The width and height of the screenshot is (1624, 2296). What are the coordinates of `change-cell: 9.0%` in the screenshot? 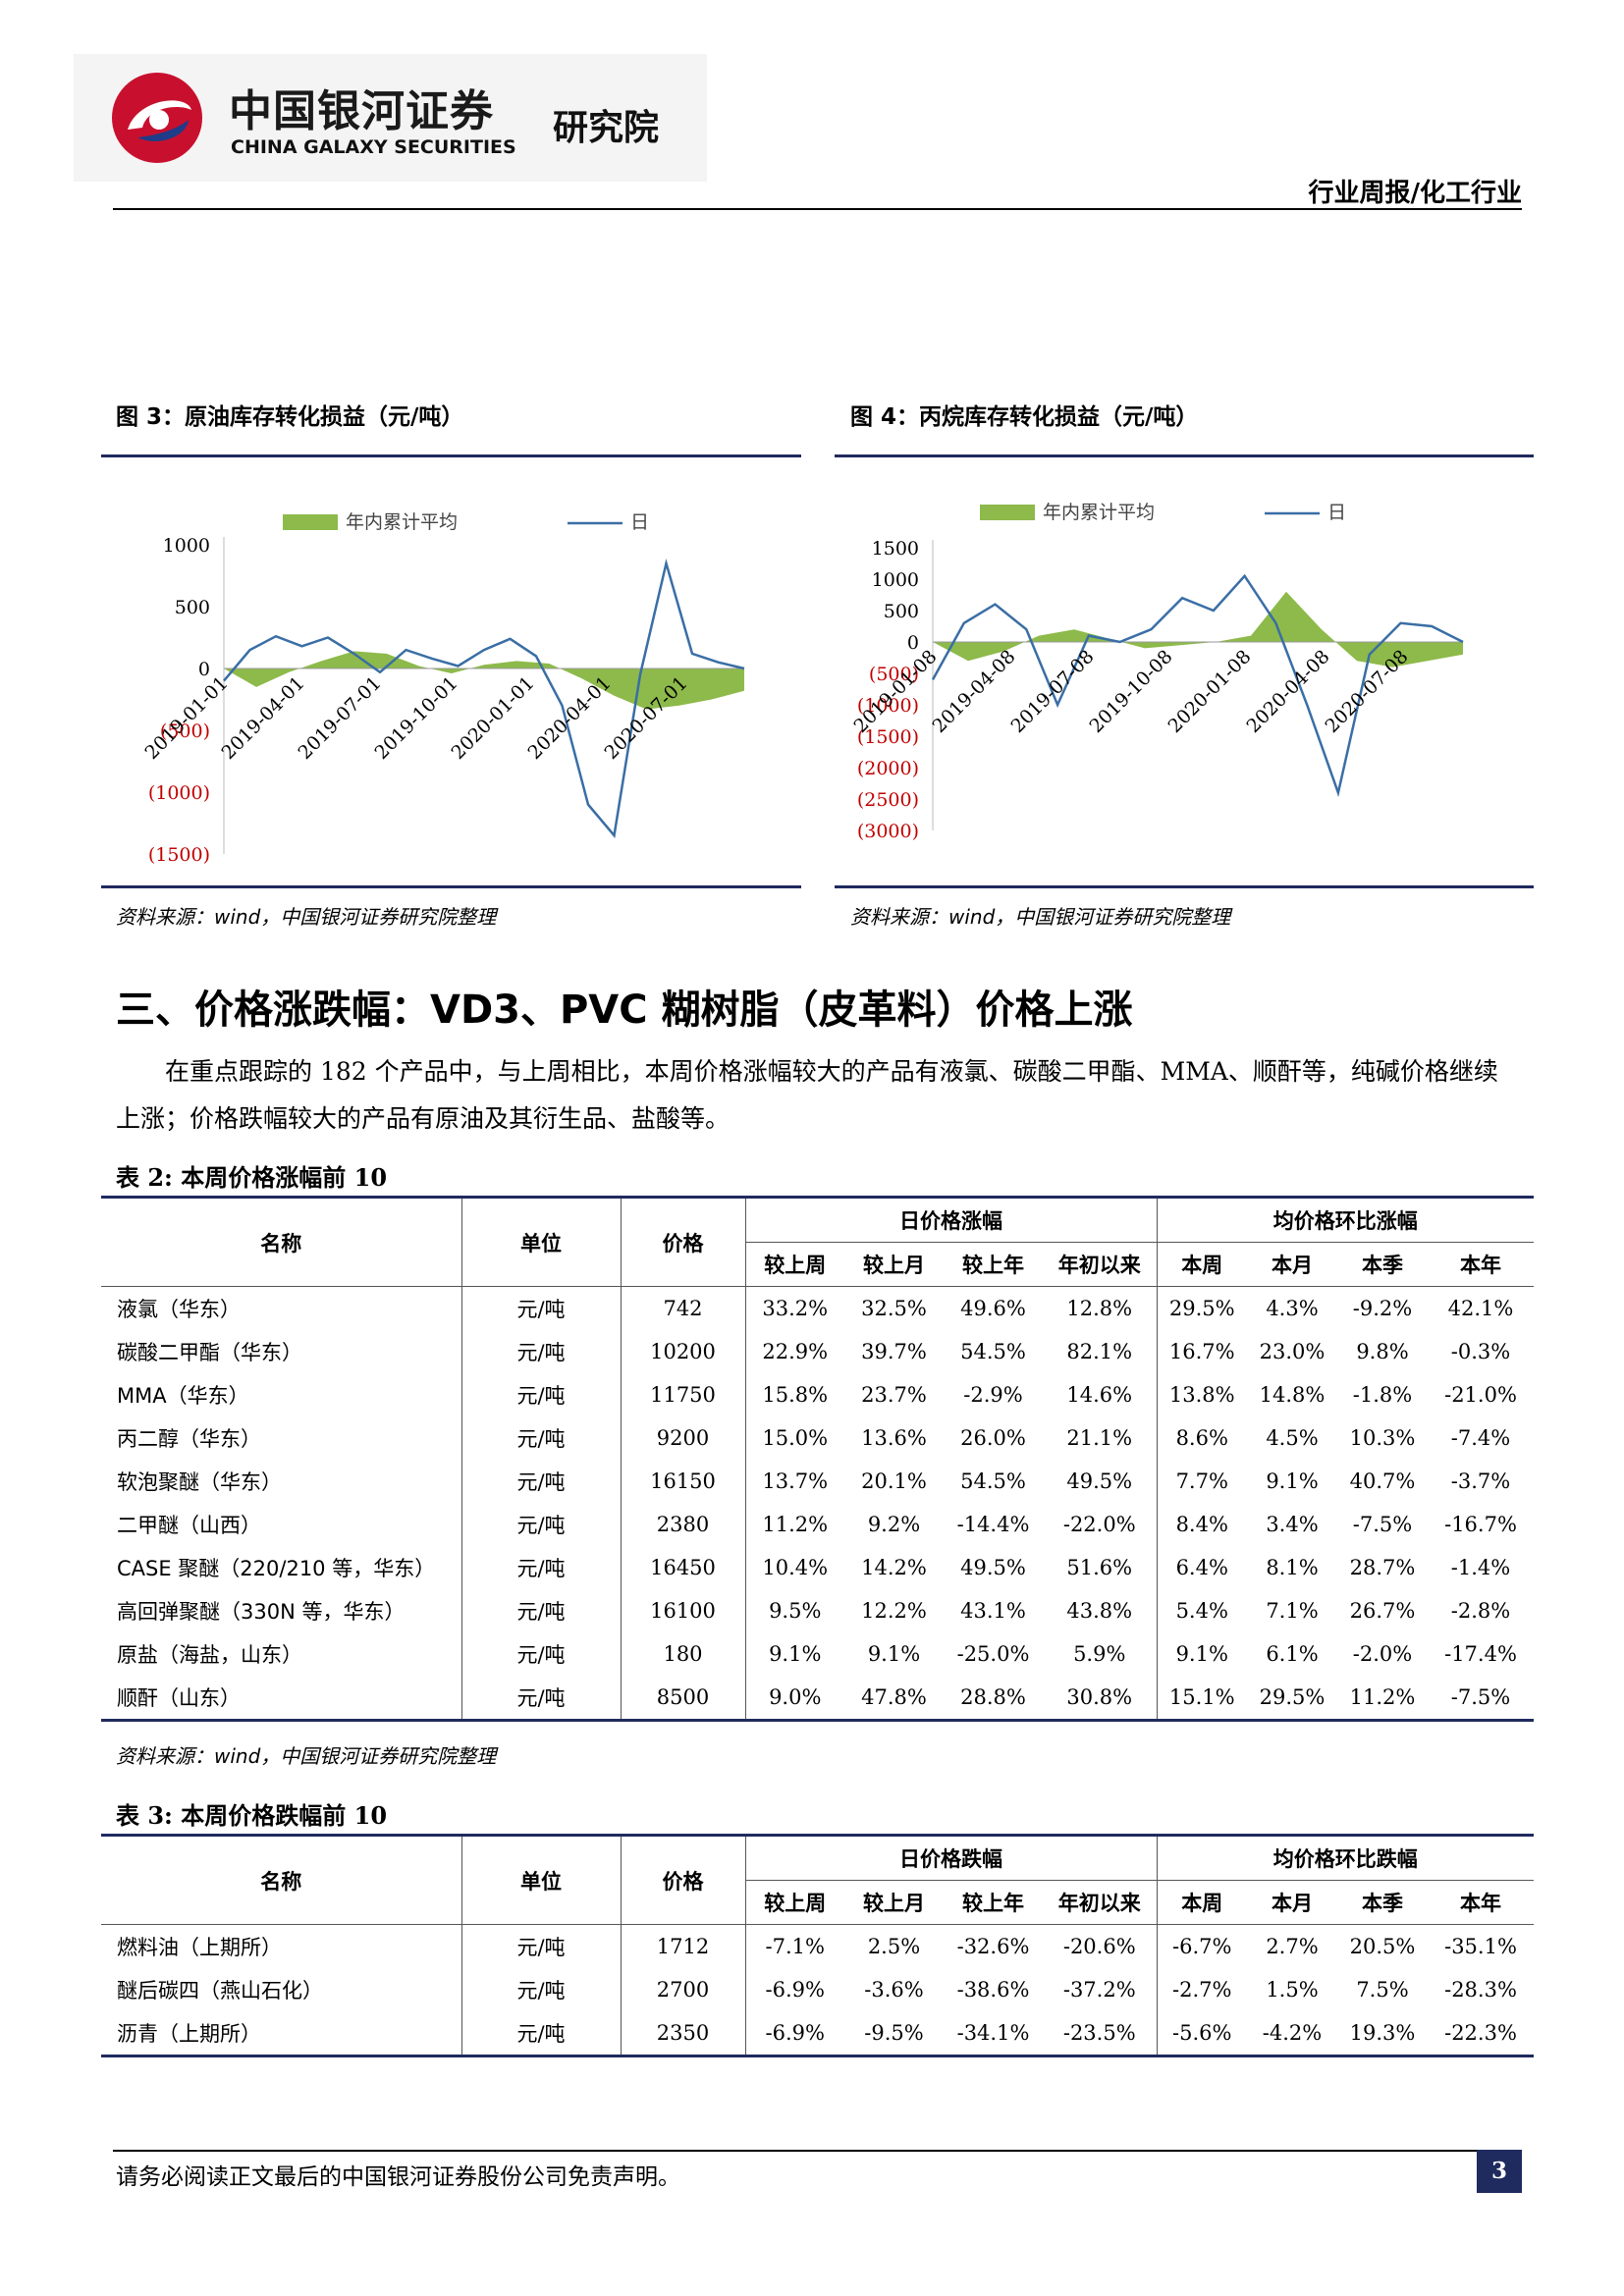 It's located at (795, 1697).